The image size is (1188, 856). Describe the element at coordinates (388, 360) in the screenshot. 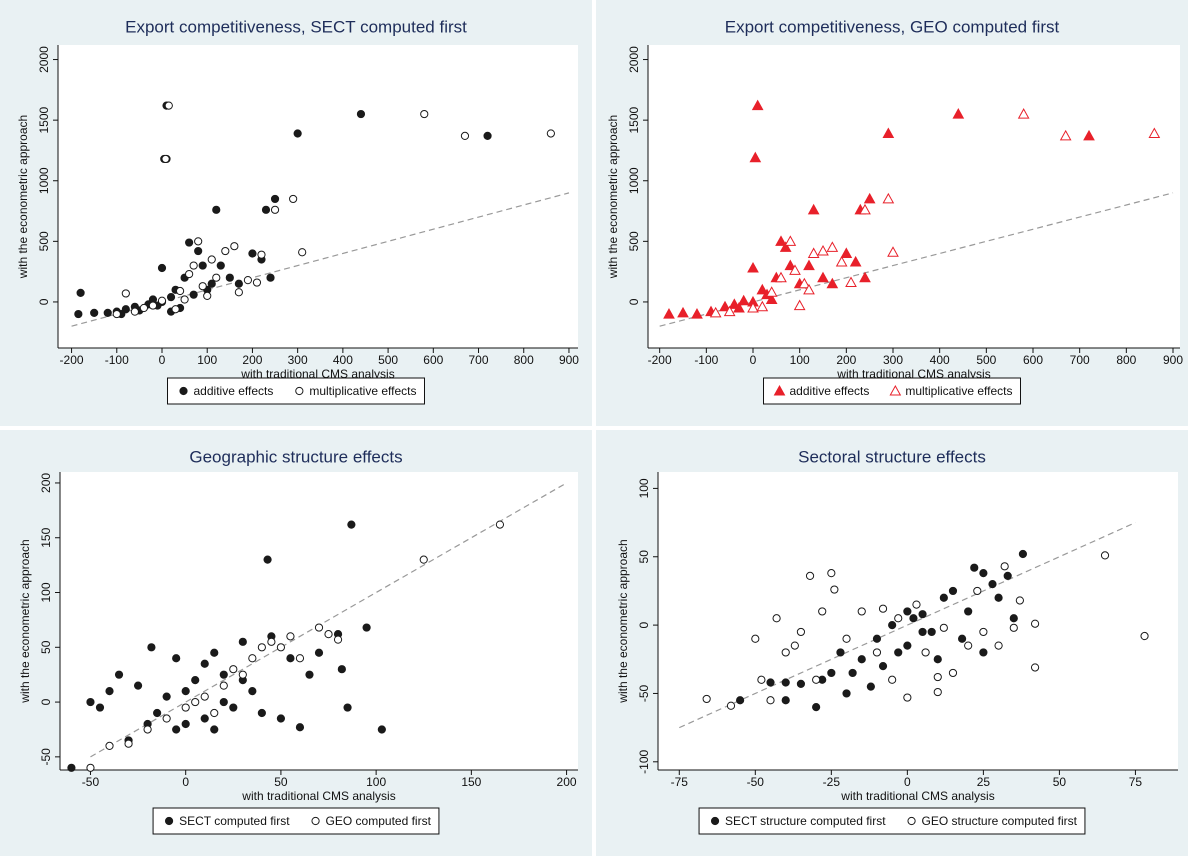

I see `x-tick-label: 500` at that location.